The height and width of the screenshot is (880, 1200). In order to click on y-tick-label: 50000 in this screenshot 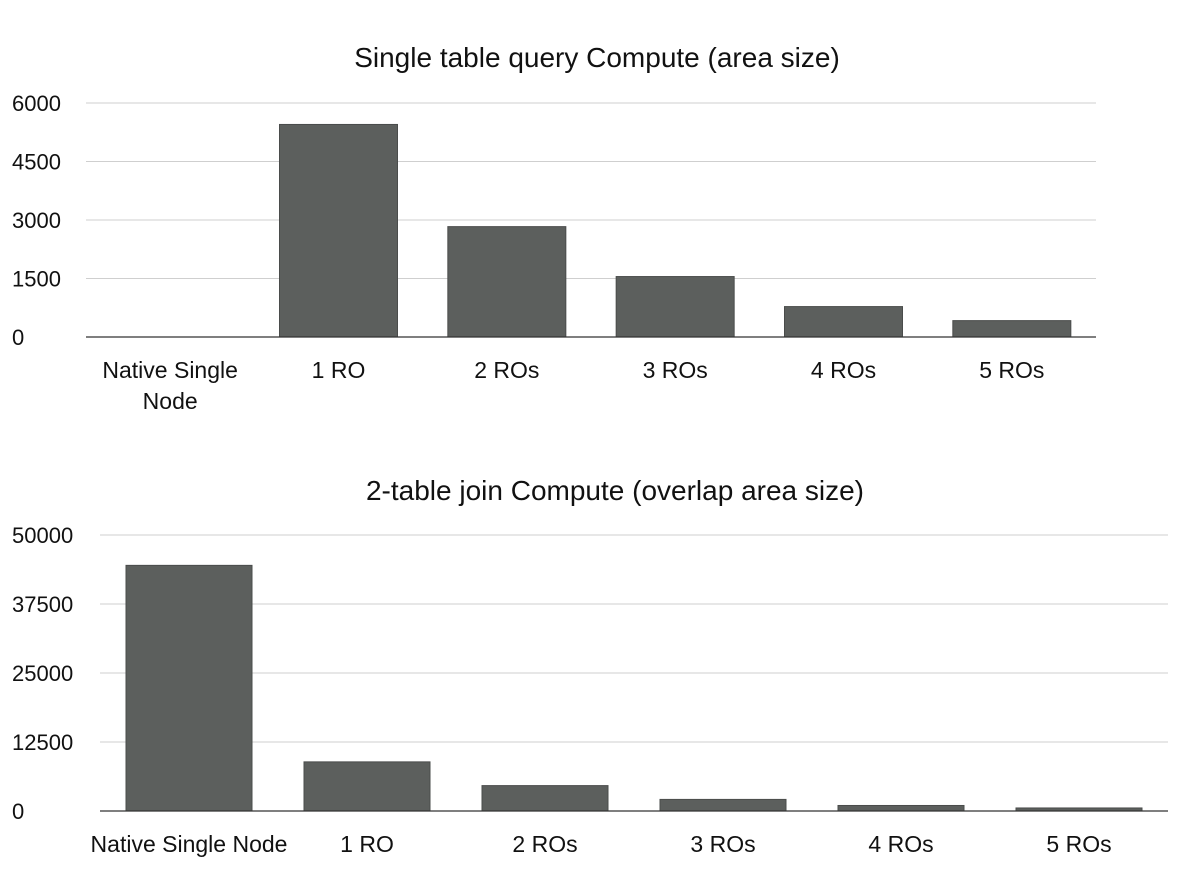, I will do `click(42, 535)`.